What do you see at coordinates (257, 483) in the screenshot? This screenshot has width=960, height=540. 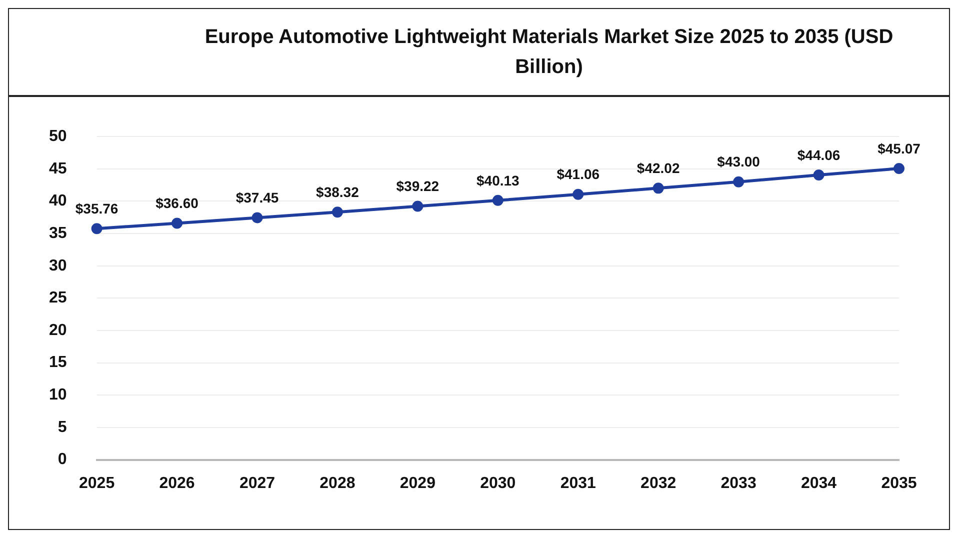 I see `x-tick-label: 2027` at bounding box center [257, 483].